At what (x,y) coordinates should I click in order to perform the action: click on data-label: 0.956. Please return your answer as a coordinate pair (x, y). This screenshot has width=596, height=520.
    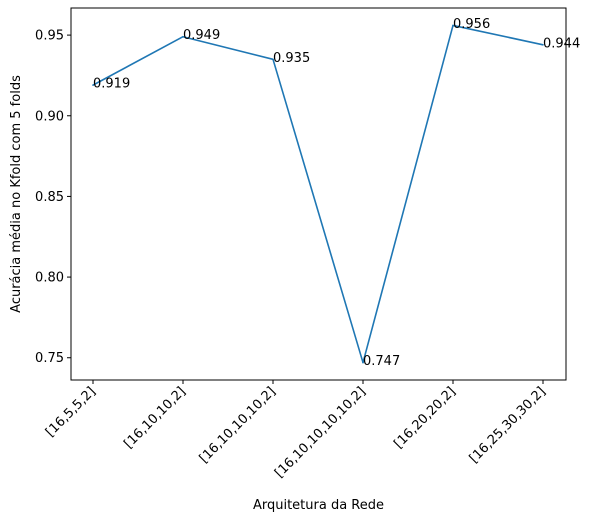
    Looking at the image, I should click on (471, 24).